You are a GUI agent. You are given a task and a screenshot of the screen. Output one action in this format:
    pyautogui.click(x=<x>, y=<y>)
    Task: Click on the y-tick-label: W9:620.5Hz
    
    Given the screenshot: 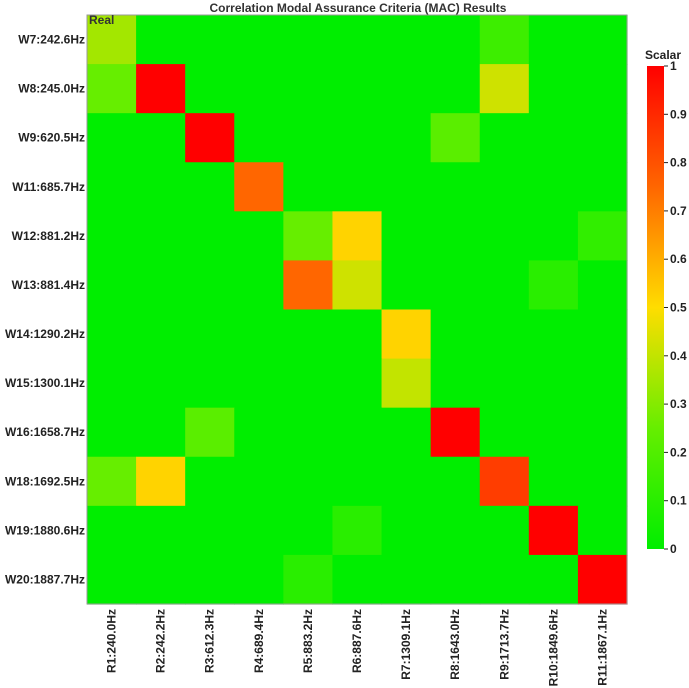 What is the action you would take?
    pyautogui.click(x=51, y=138)
    